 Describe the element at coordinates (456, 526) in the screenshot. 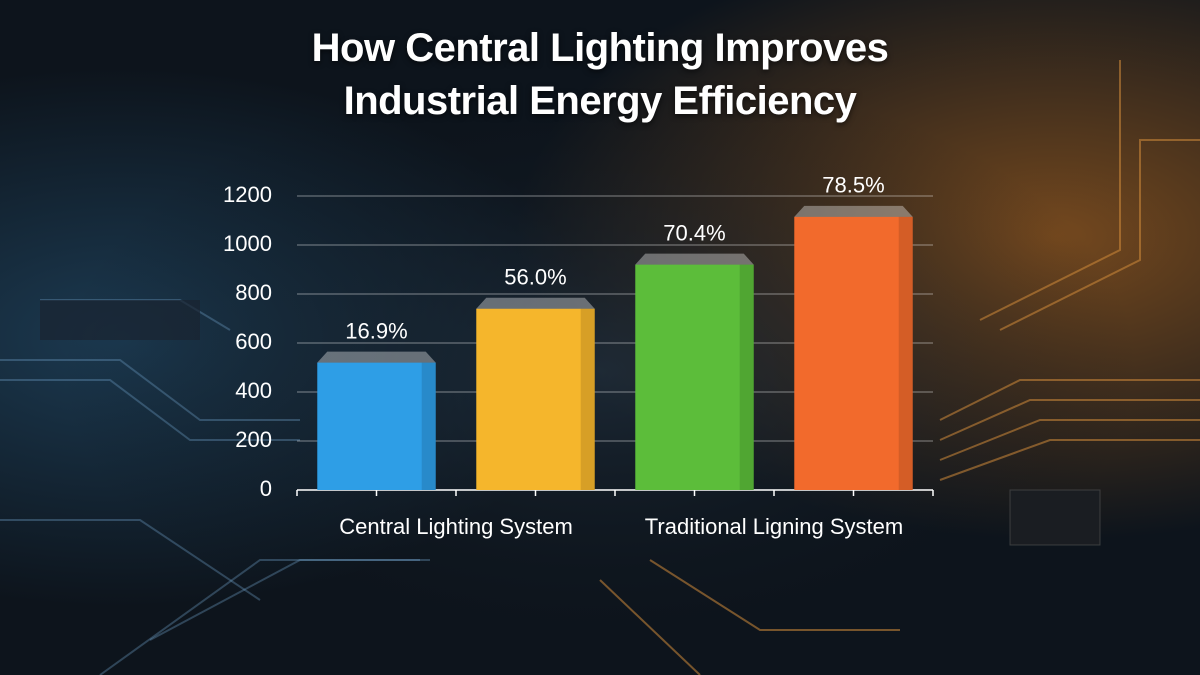

I see `x-tick-label: Central Lighting System` at that location.